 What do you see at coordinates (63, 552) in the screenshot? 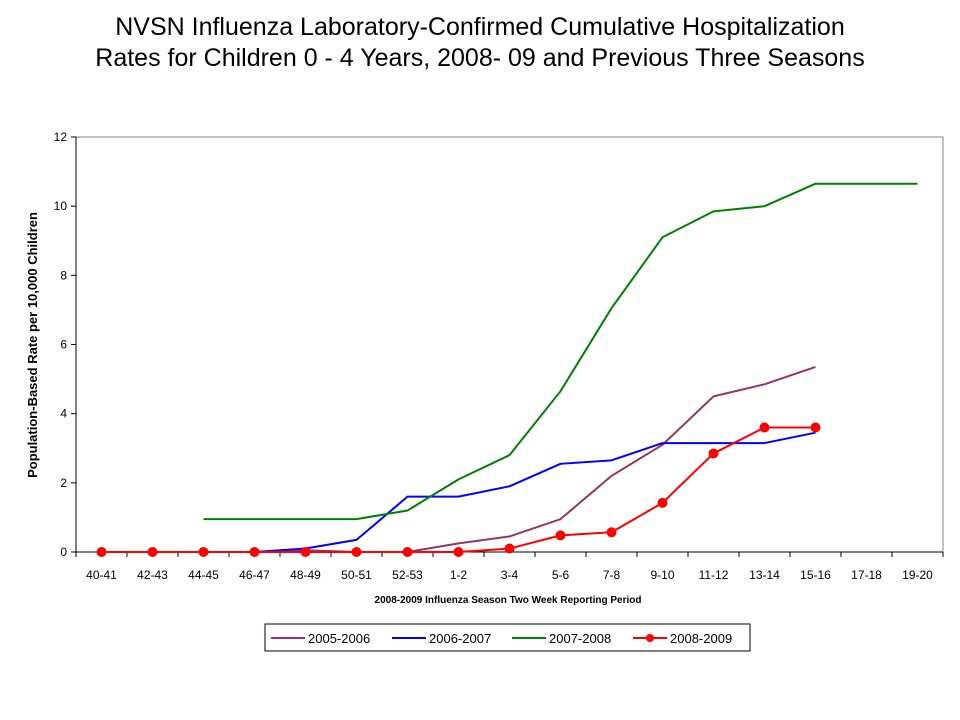
I see `y-tick-label: 0` at bounding box center [63, 552].